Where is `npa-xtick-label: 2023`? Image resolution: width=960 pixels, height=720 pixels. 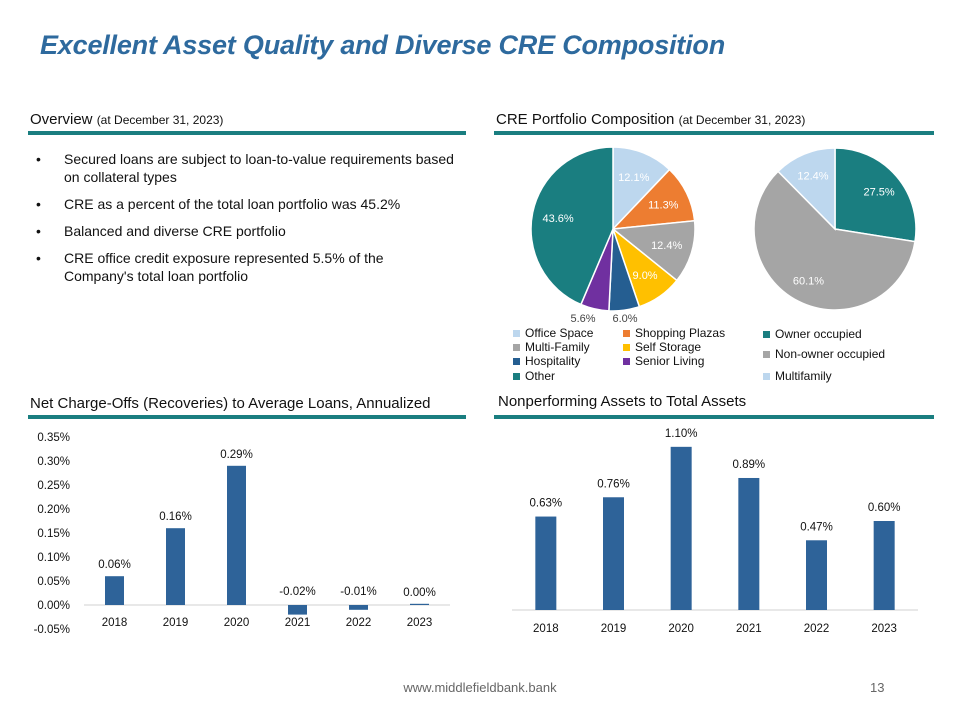 npa-xtick-label: 2023 is located at coordinates (884, 629).